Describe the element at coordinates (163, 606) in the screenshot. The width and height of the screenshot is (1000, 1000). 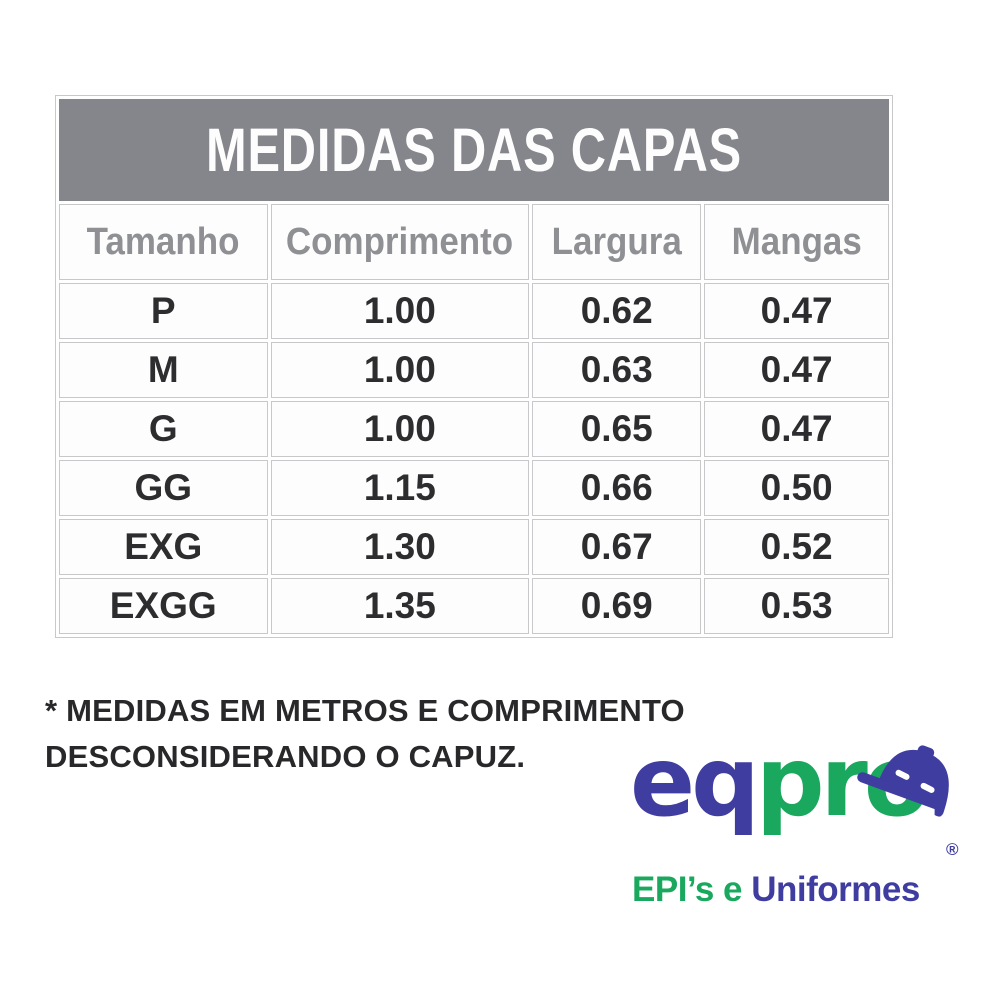
I see `size-label: EXGG` at that location.